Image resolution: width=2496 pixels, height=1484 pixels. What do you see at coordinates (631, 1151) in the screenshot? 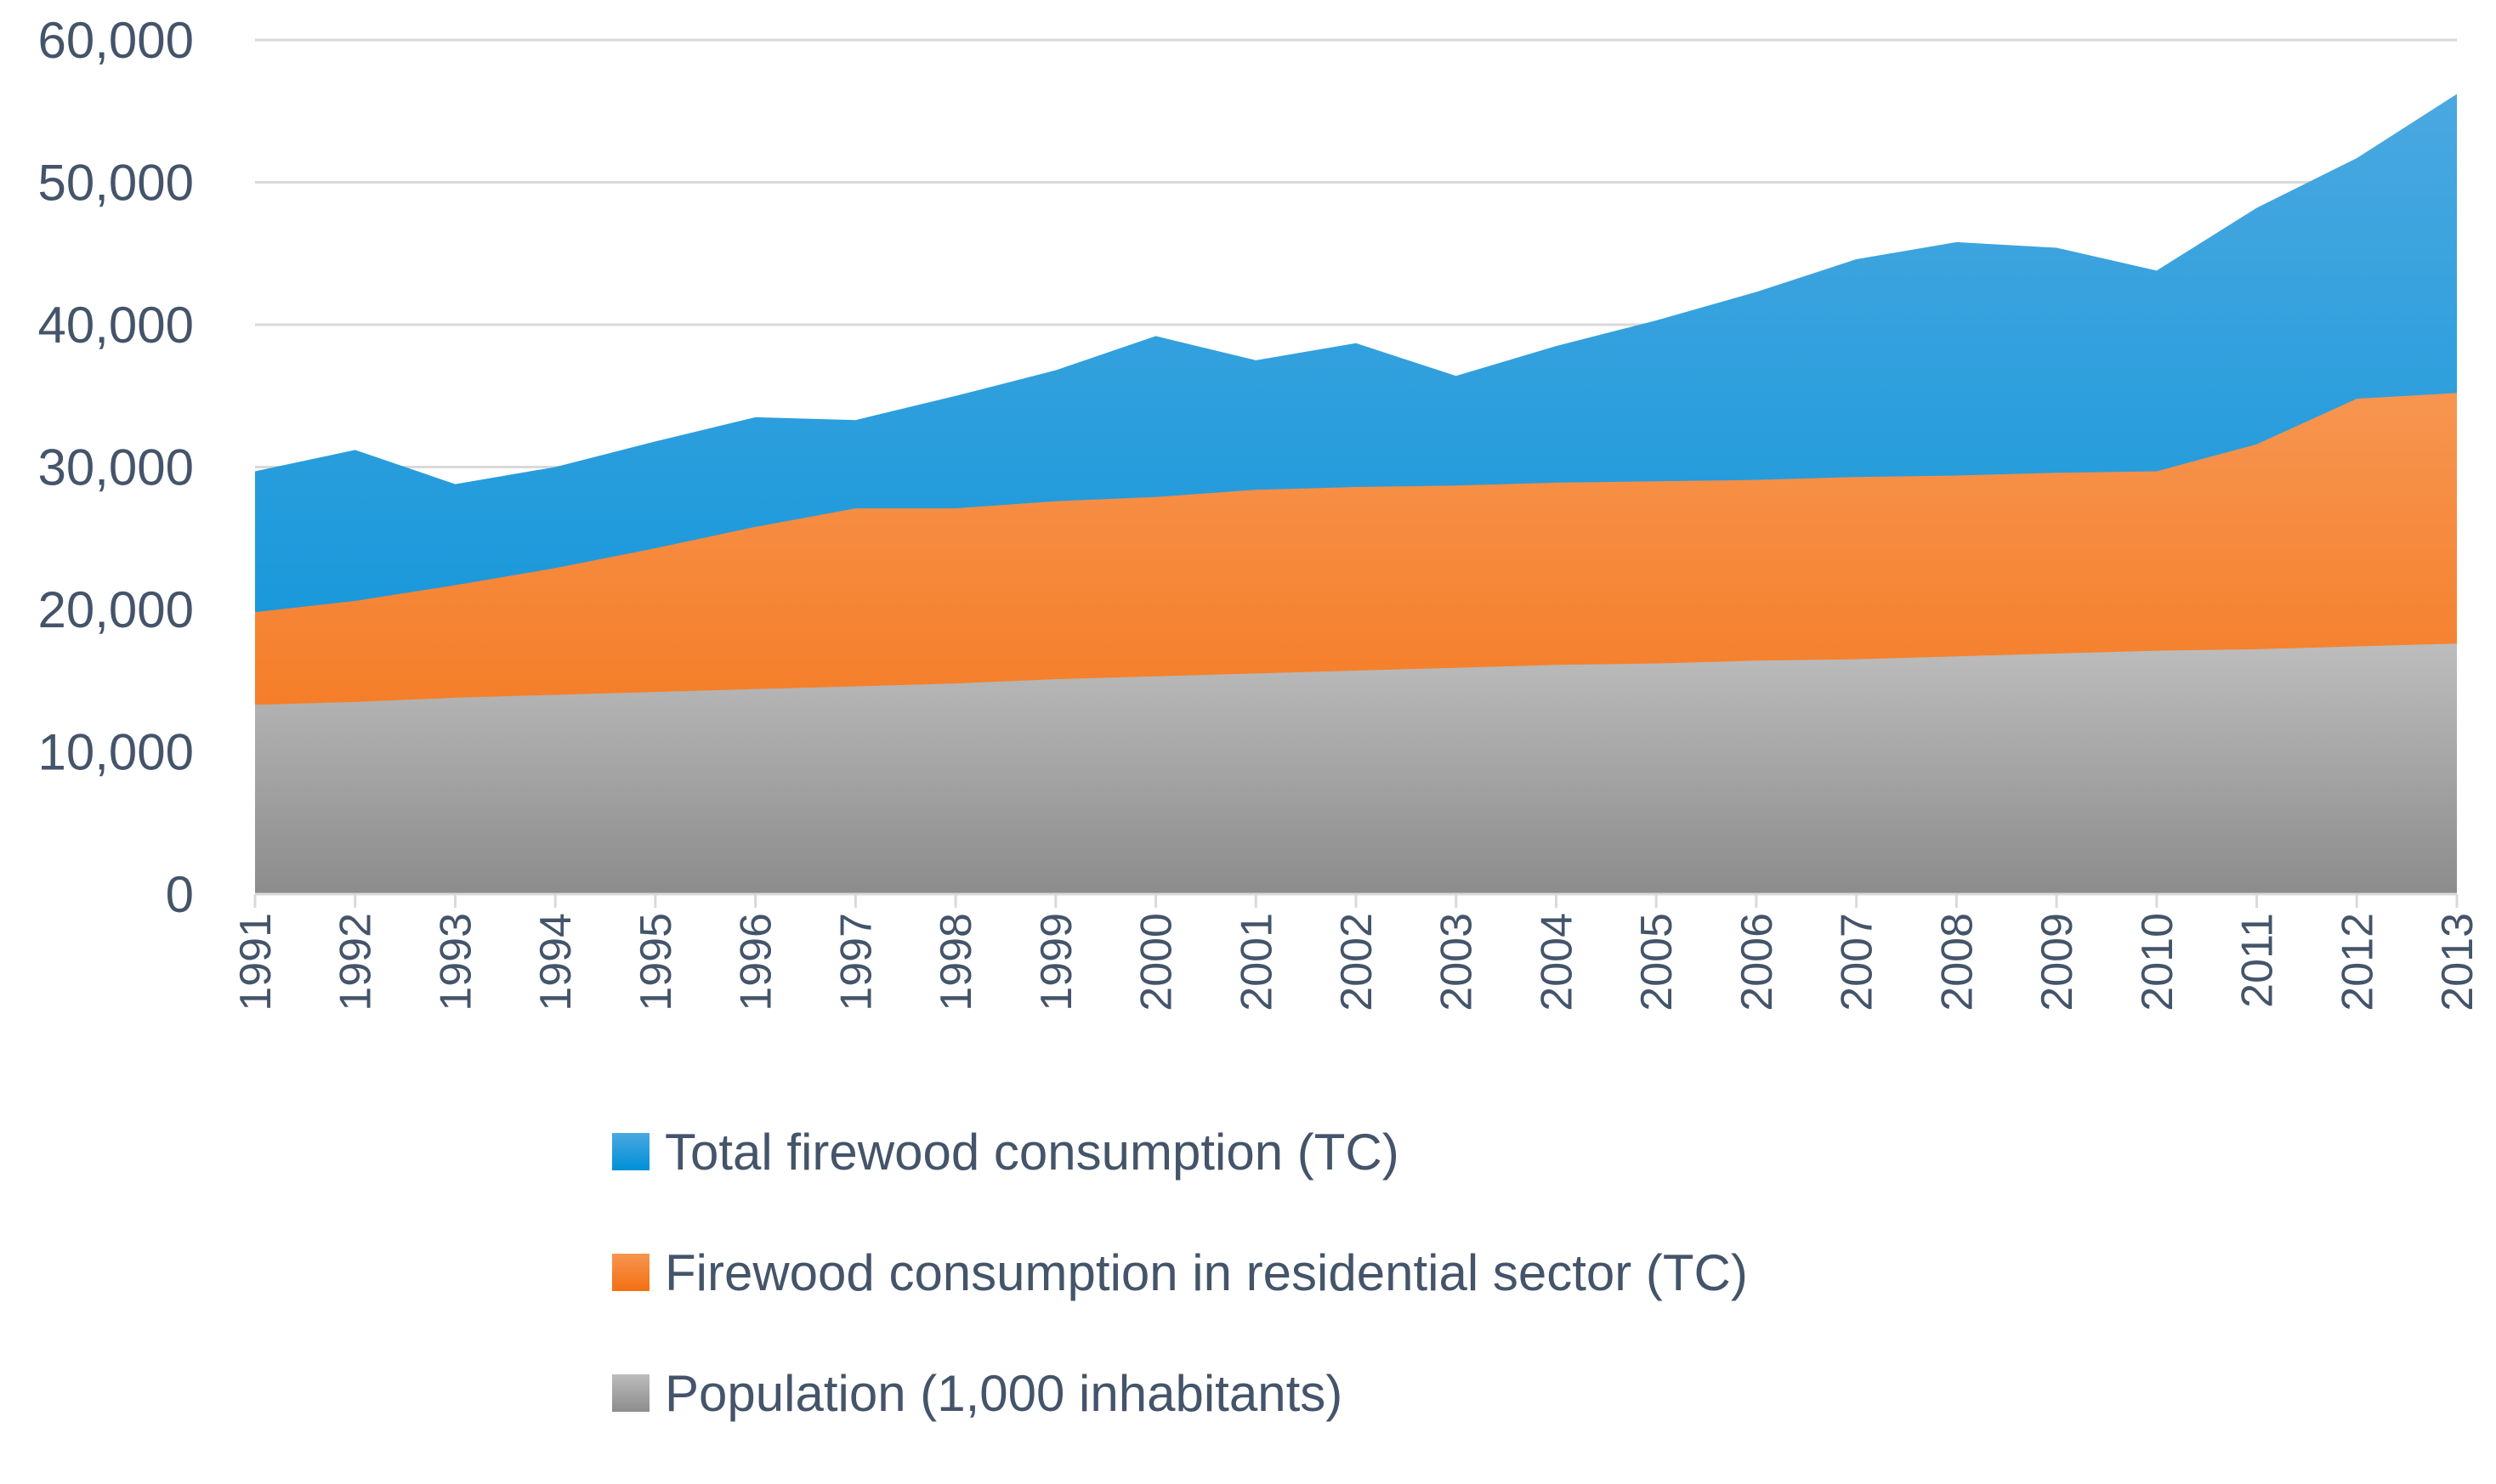
I see `legend-swatch-total` at bounding box center [631, 1151].